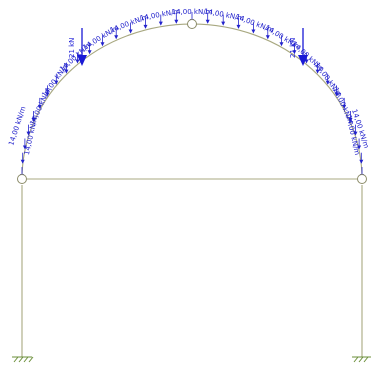 Image resolution: width=371 pixels, height=367 pixels. What do you see at coordinates (293, 48) in the screenshot?
I see `point-load-right-label: 21 kN` at bounding box center [293, 48].